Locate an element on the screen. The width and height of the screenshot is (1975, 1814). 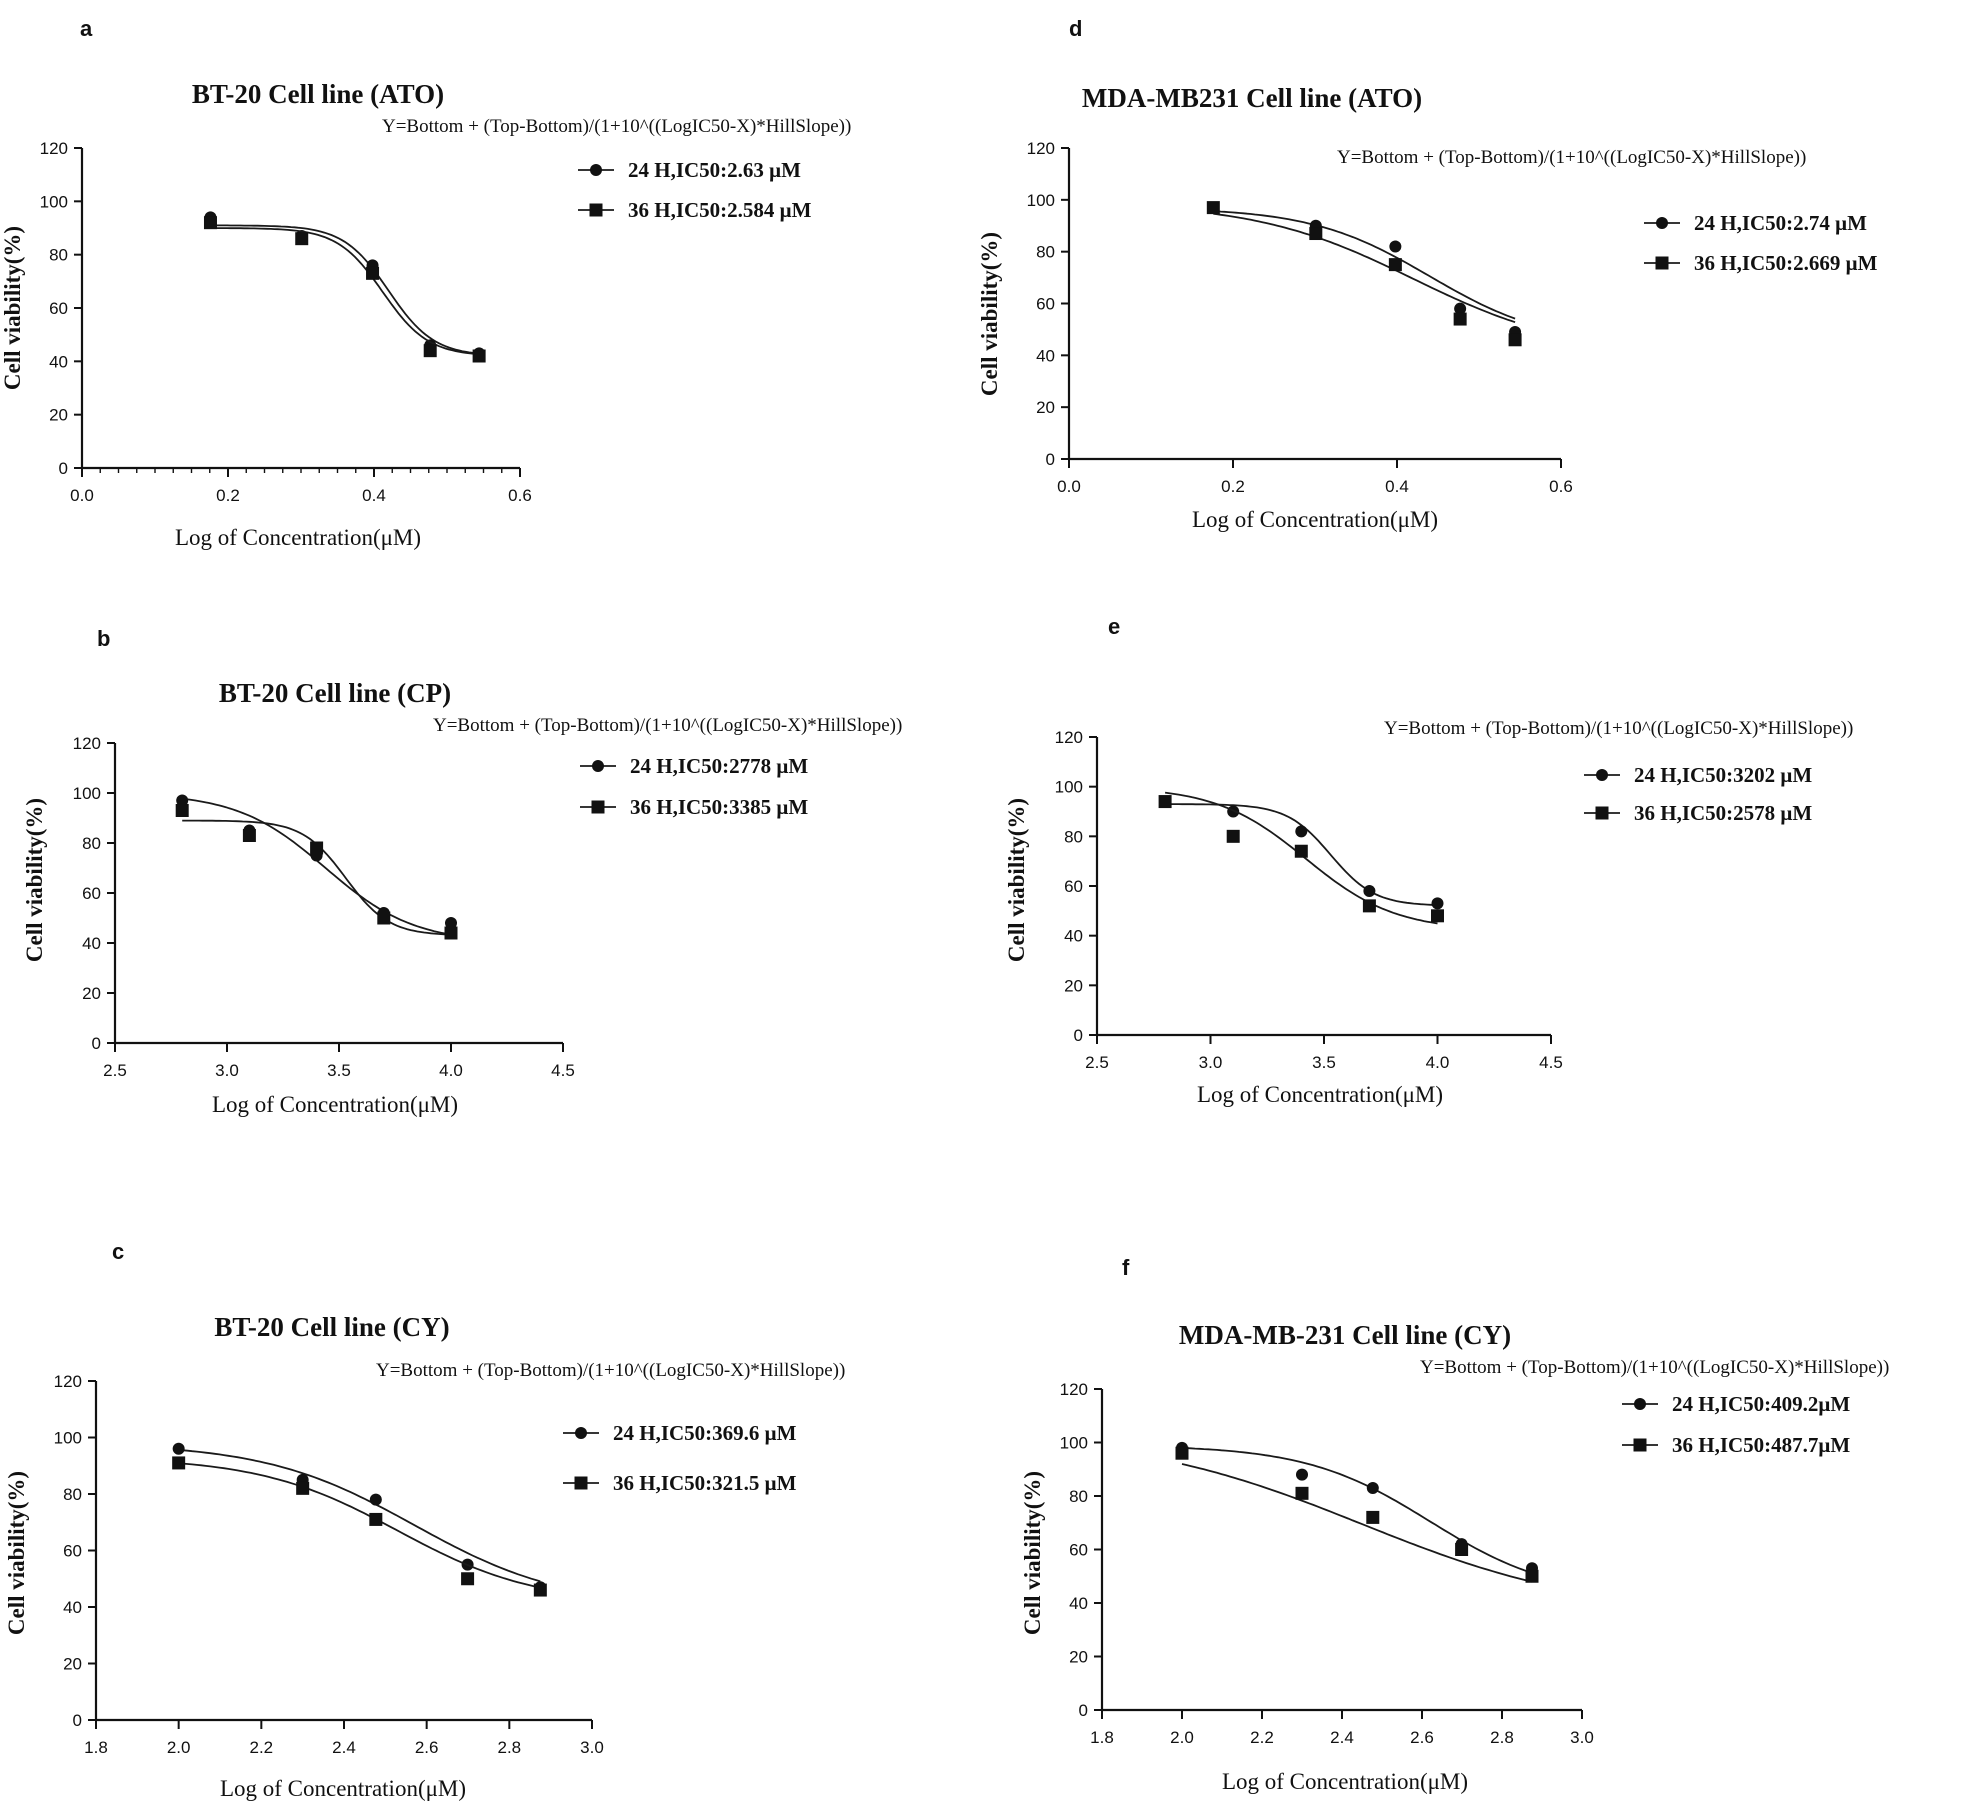
panel-letter-d: d is located at coordinates (1075, 28).